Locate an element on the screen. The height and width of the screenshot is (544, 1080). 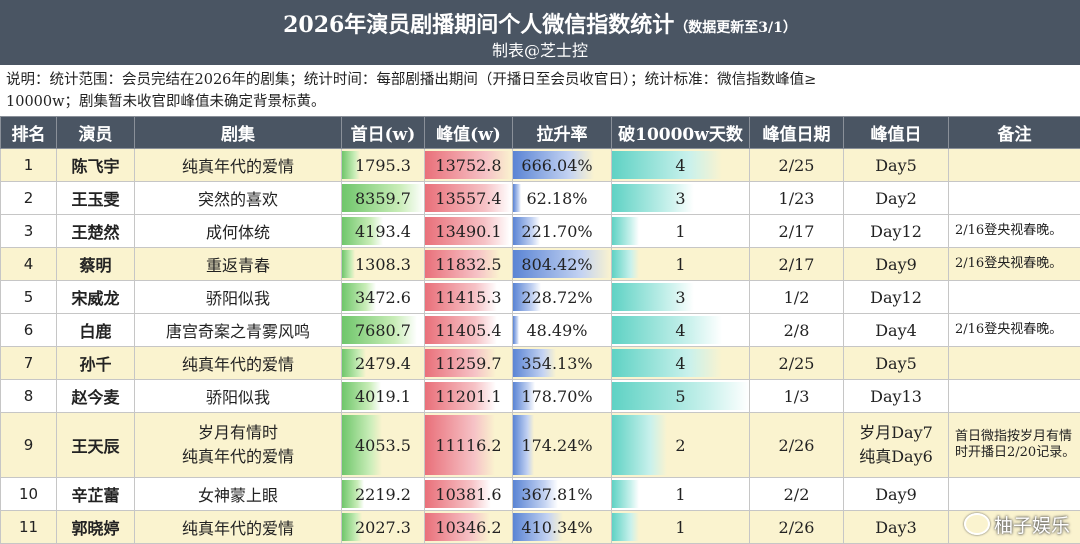
col-header-remark: 备注 is located at coordinates (1014, 132).